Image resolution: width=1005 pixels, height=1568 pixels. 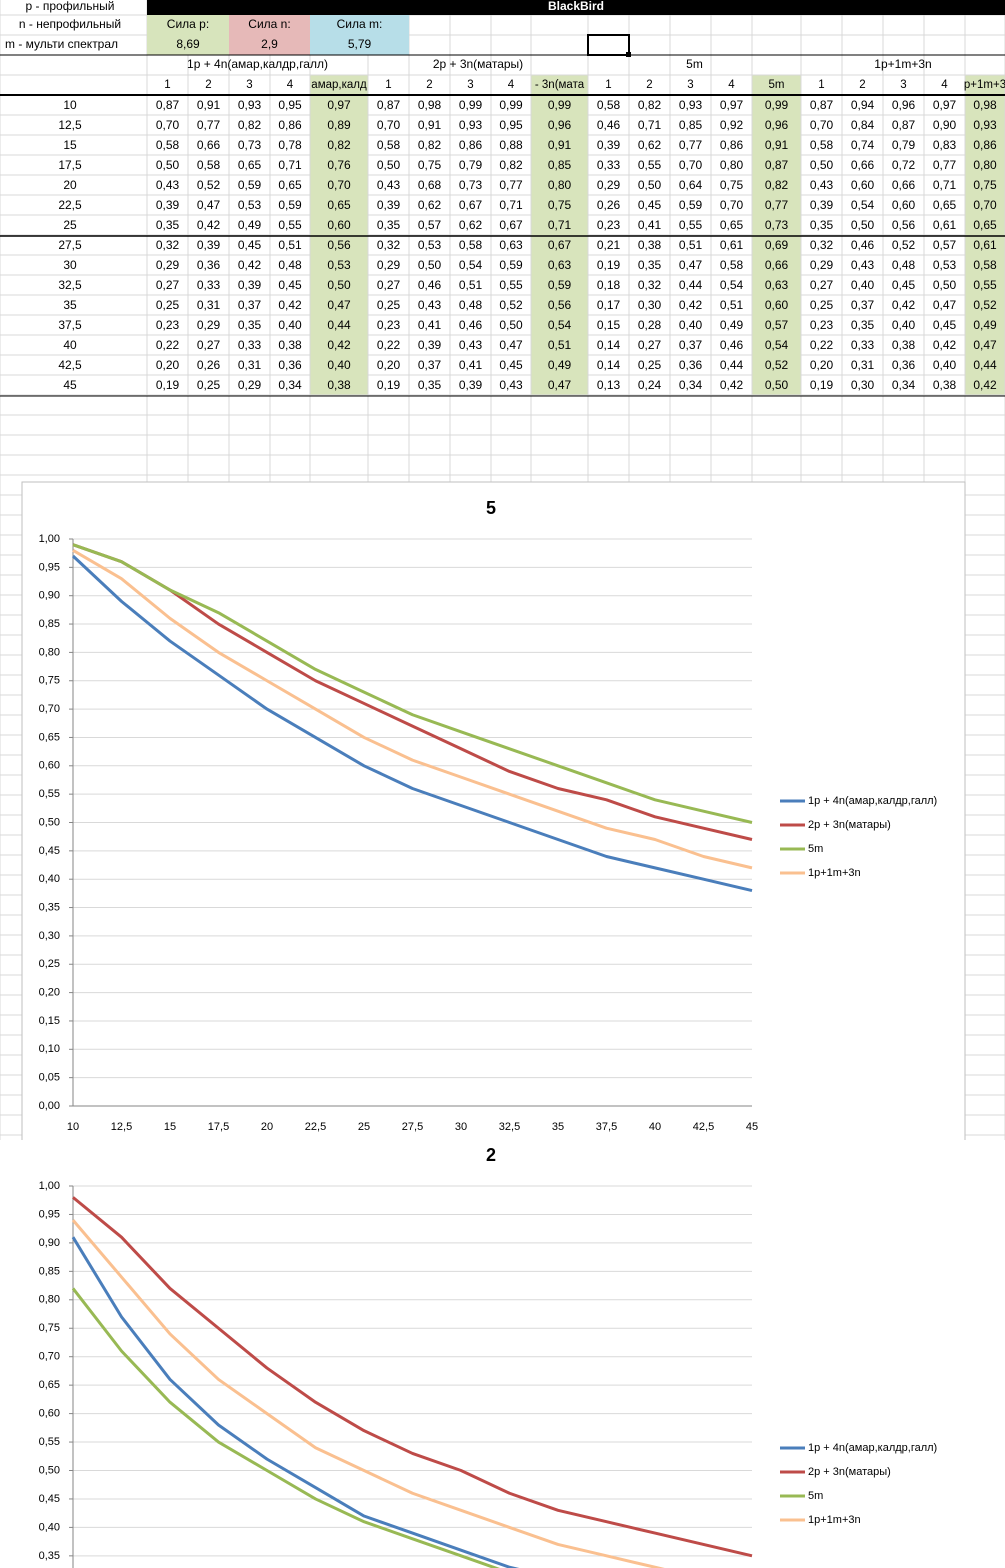 I want to click on y-tick-label: 0,35, so click(x=49, y=1556).